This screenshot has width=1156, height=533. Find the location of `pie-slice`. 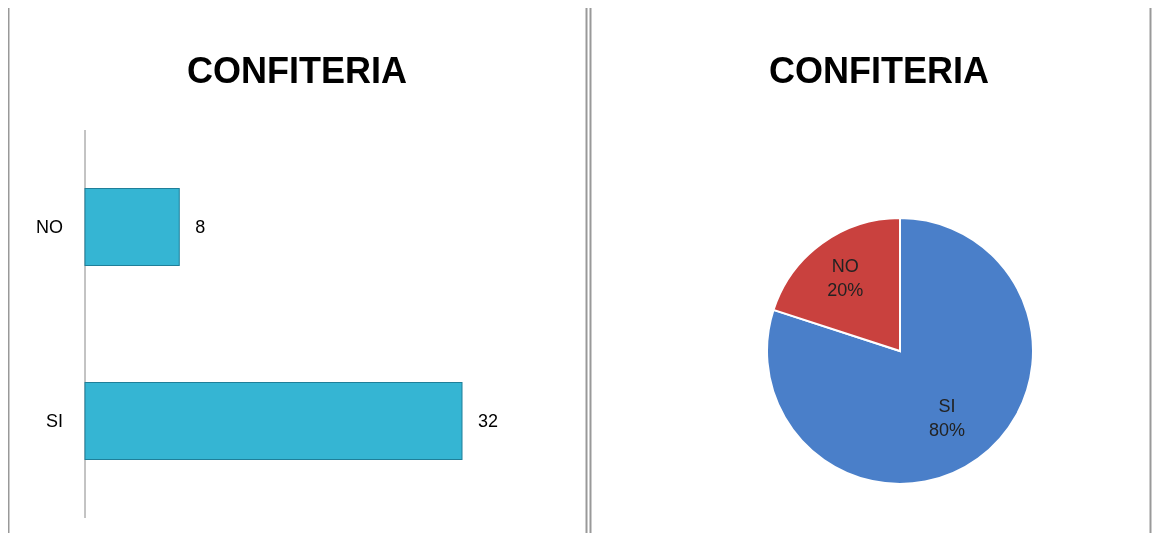

pie-slice is located at coordinates (900, 351).